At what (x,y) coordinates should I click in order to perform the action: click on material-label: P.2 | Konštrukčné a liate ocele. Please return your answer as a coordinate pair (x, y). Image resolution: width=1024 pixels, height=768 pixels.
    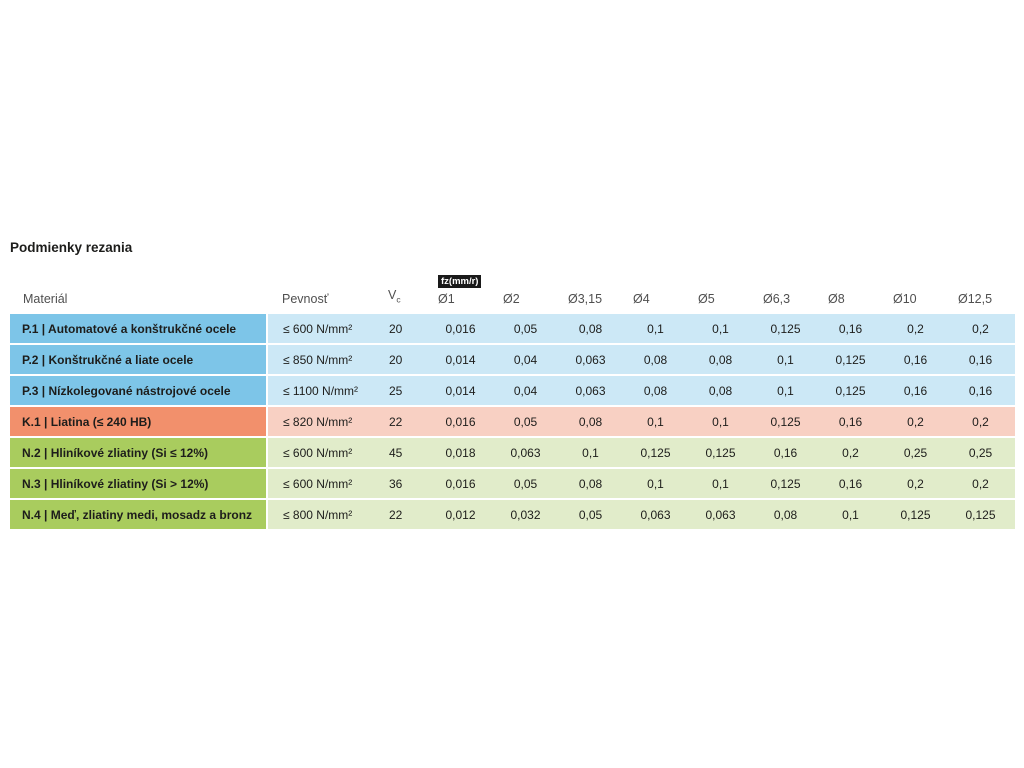
    Looking at the image, I should click on (138, 359).